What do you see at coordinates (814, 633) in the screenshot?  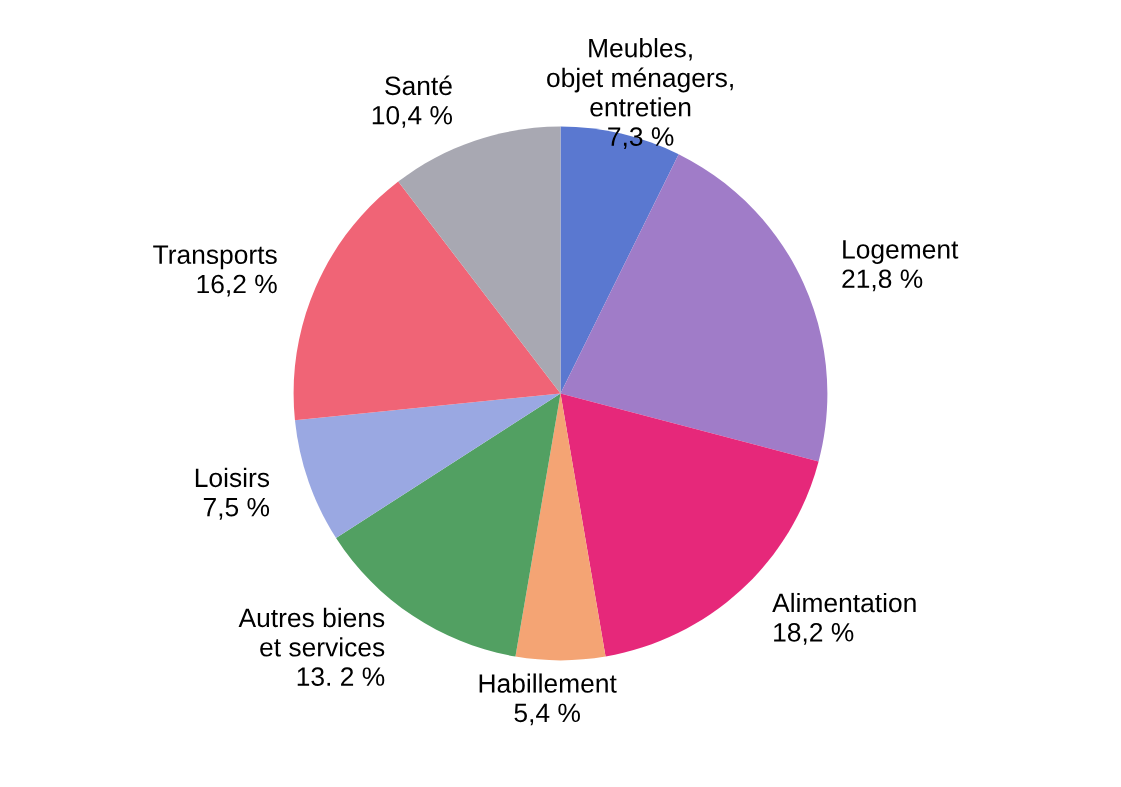 I see `data-label: 18,2 %` at bounding box center [814, 633].